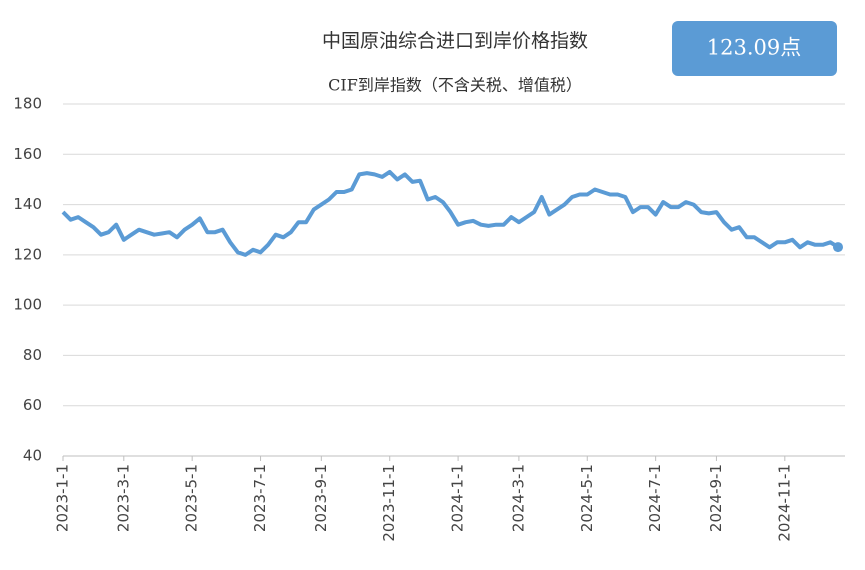  Describe the element at coordinates (260, 498) in the screenshot. I see `x-tick-label: 2023-7-1` at that location.